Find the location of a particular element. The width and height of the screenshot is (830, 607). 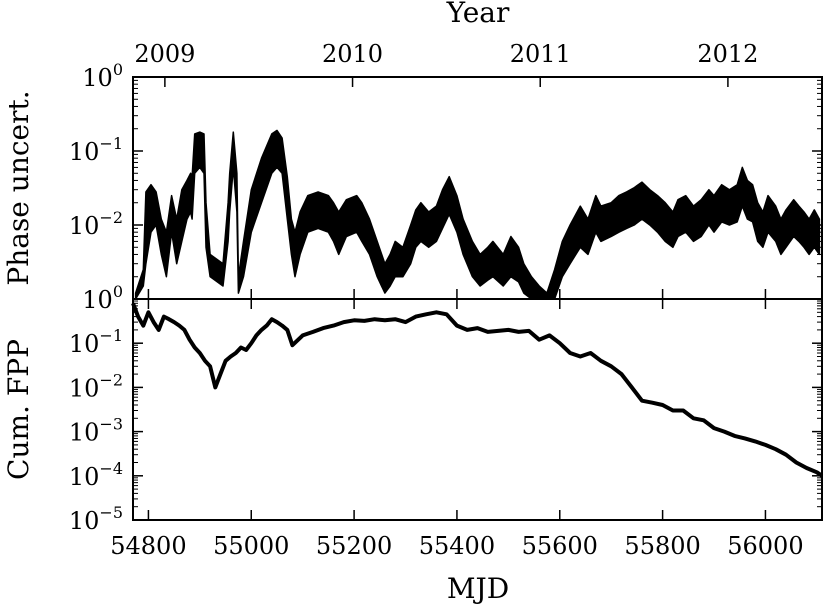

year-tick-label: 2012 is located at coordinates (727, 54).